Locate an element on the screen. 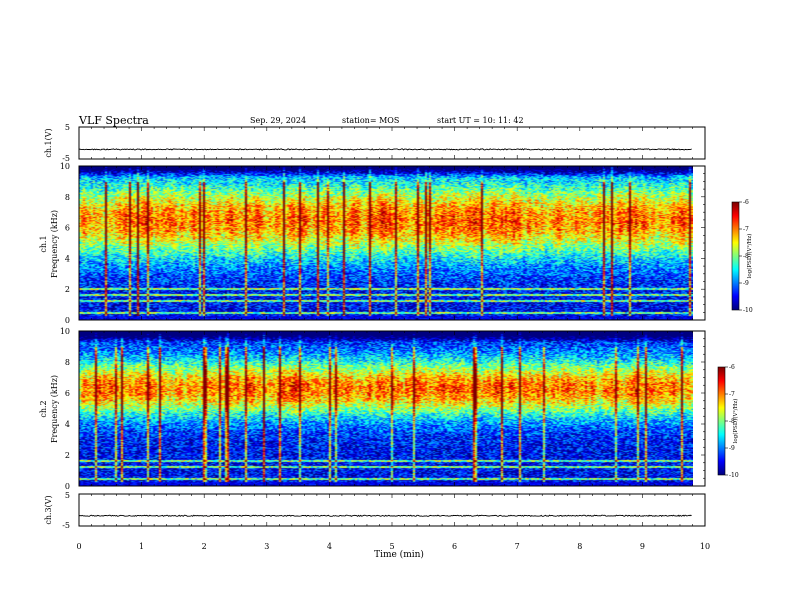 The width and height of the screenshot is (792, 612). x-tick-label: 5 is located at coordinates (391, 546).